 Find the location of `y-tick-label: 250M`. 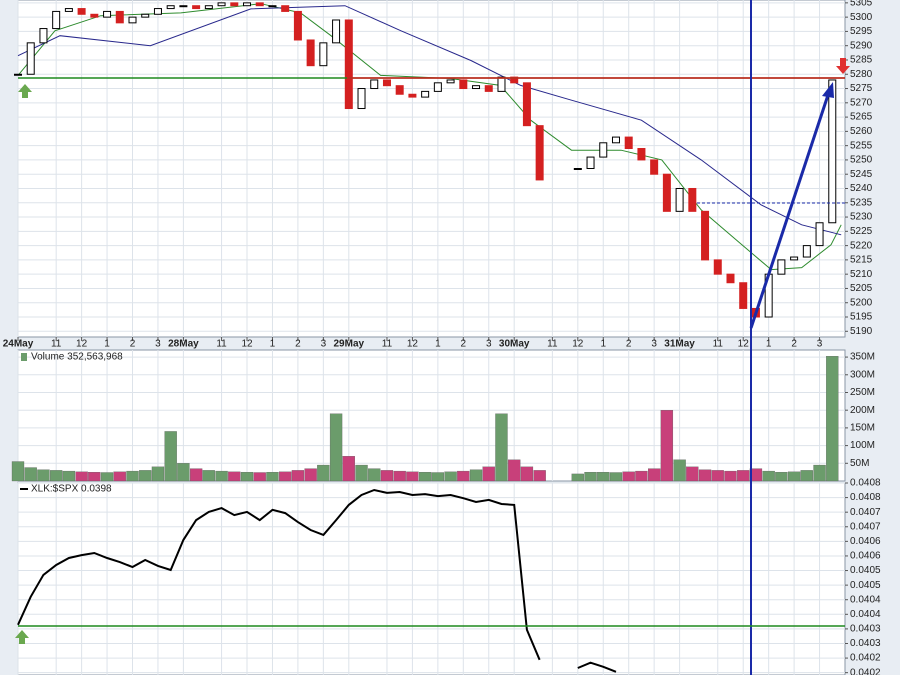

y-tick-label: 250M is located at coordinates (862, 392).